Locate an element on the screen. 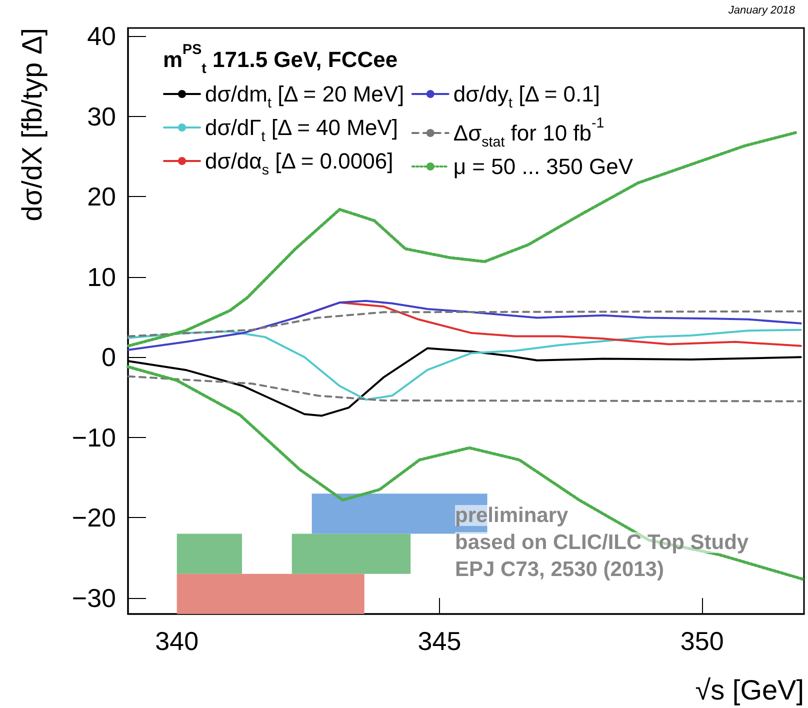 This screenshot has width=808, height=708. y-axis-title: dσ/dX [fb/typ Δ] is located at coordinates (32, 125).